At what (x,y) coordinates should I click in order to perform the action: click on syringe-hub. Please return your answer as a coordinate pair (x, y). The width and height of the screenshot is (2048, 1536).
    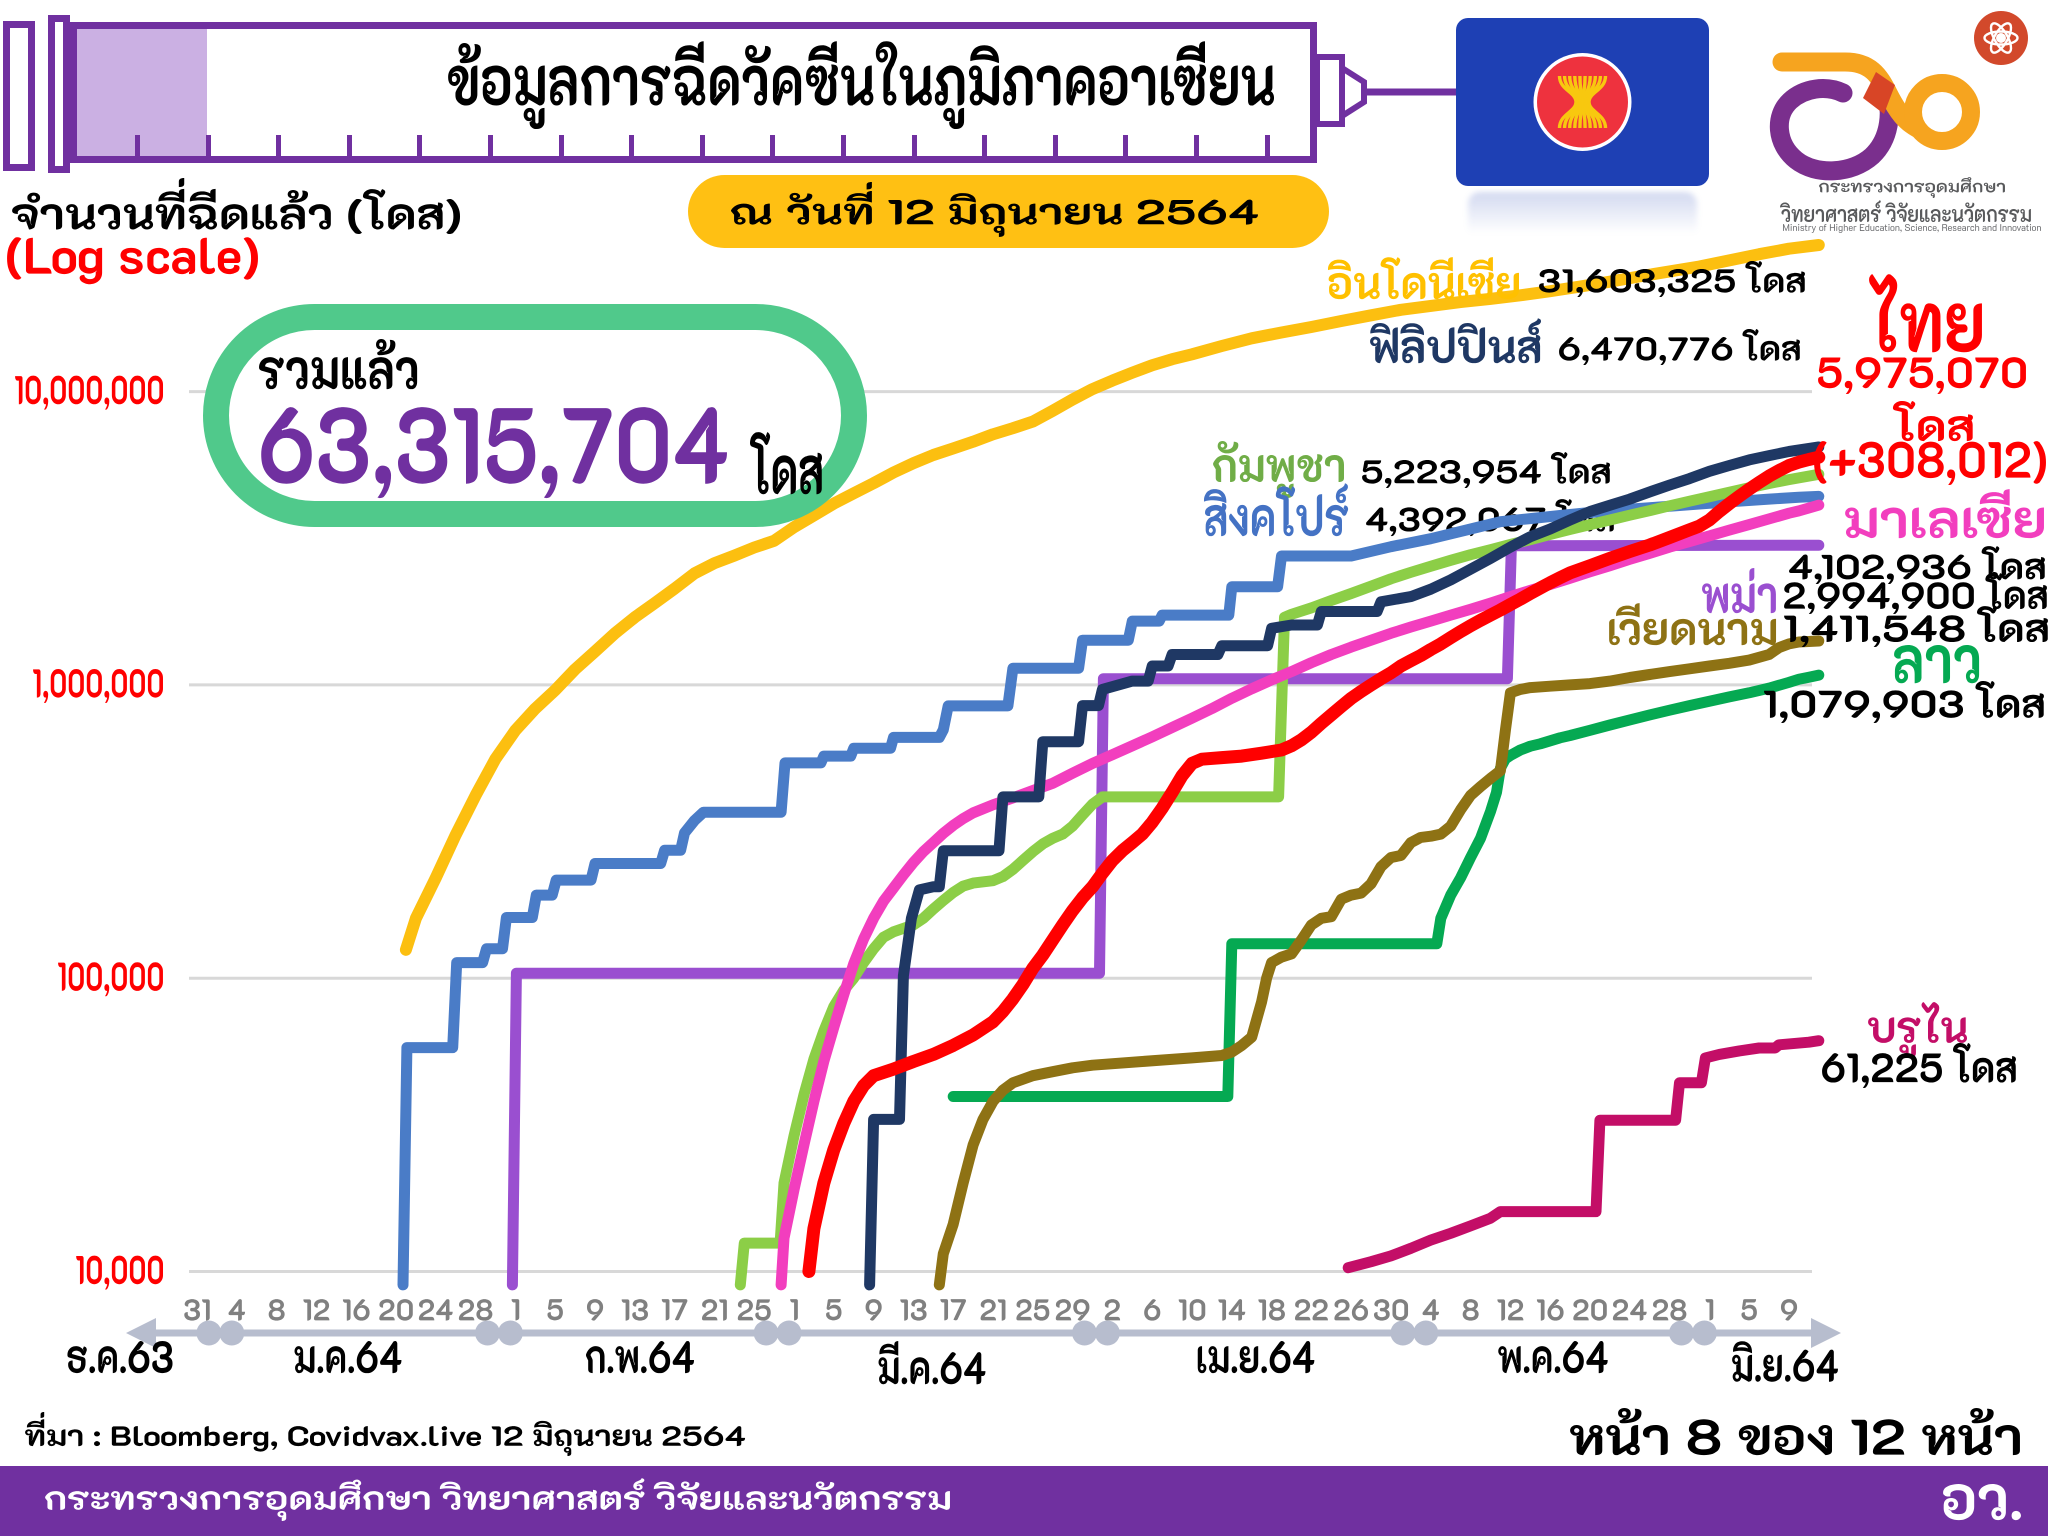
    Looking at the image, I should click on (1329, 90).